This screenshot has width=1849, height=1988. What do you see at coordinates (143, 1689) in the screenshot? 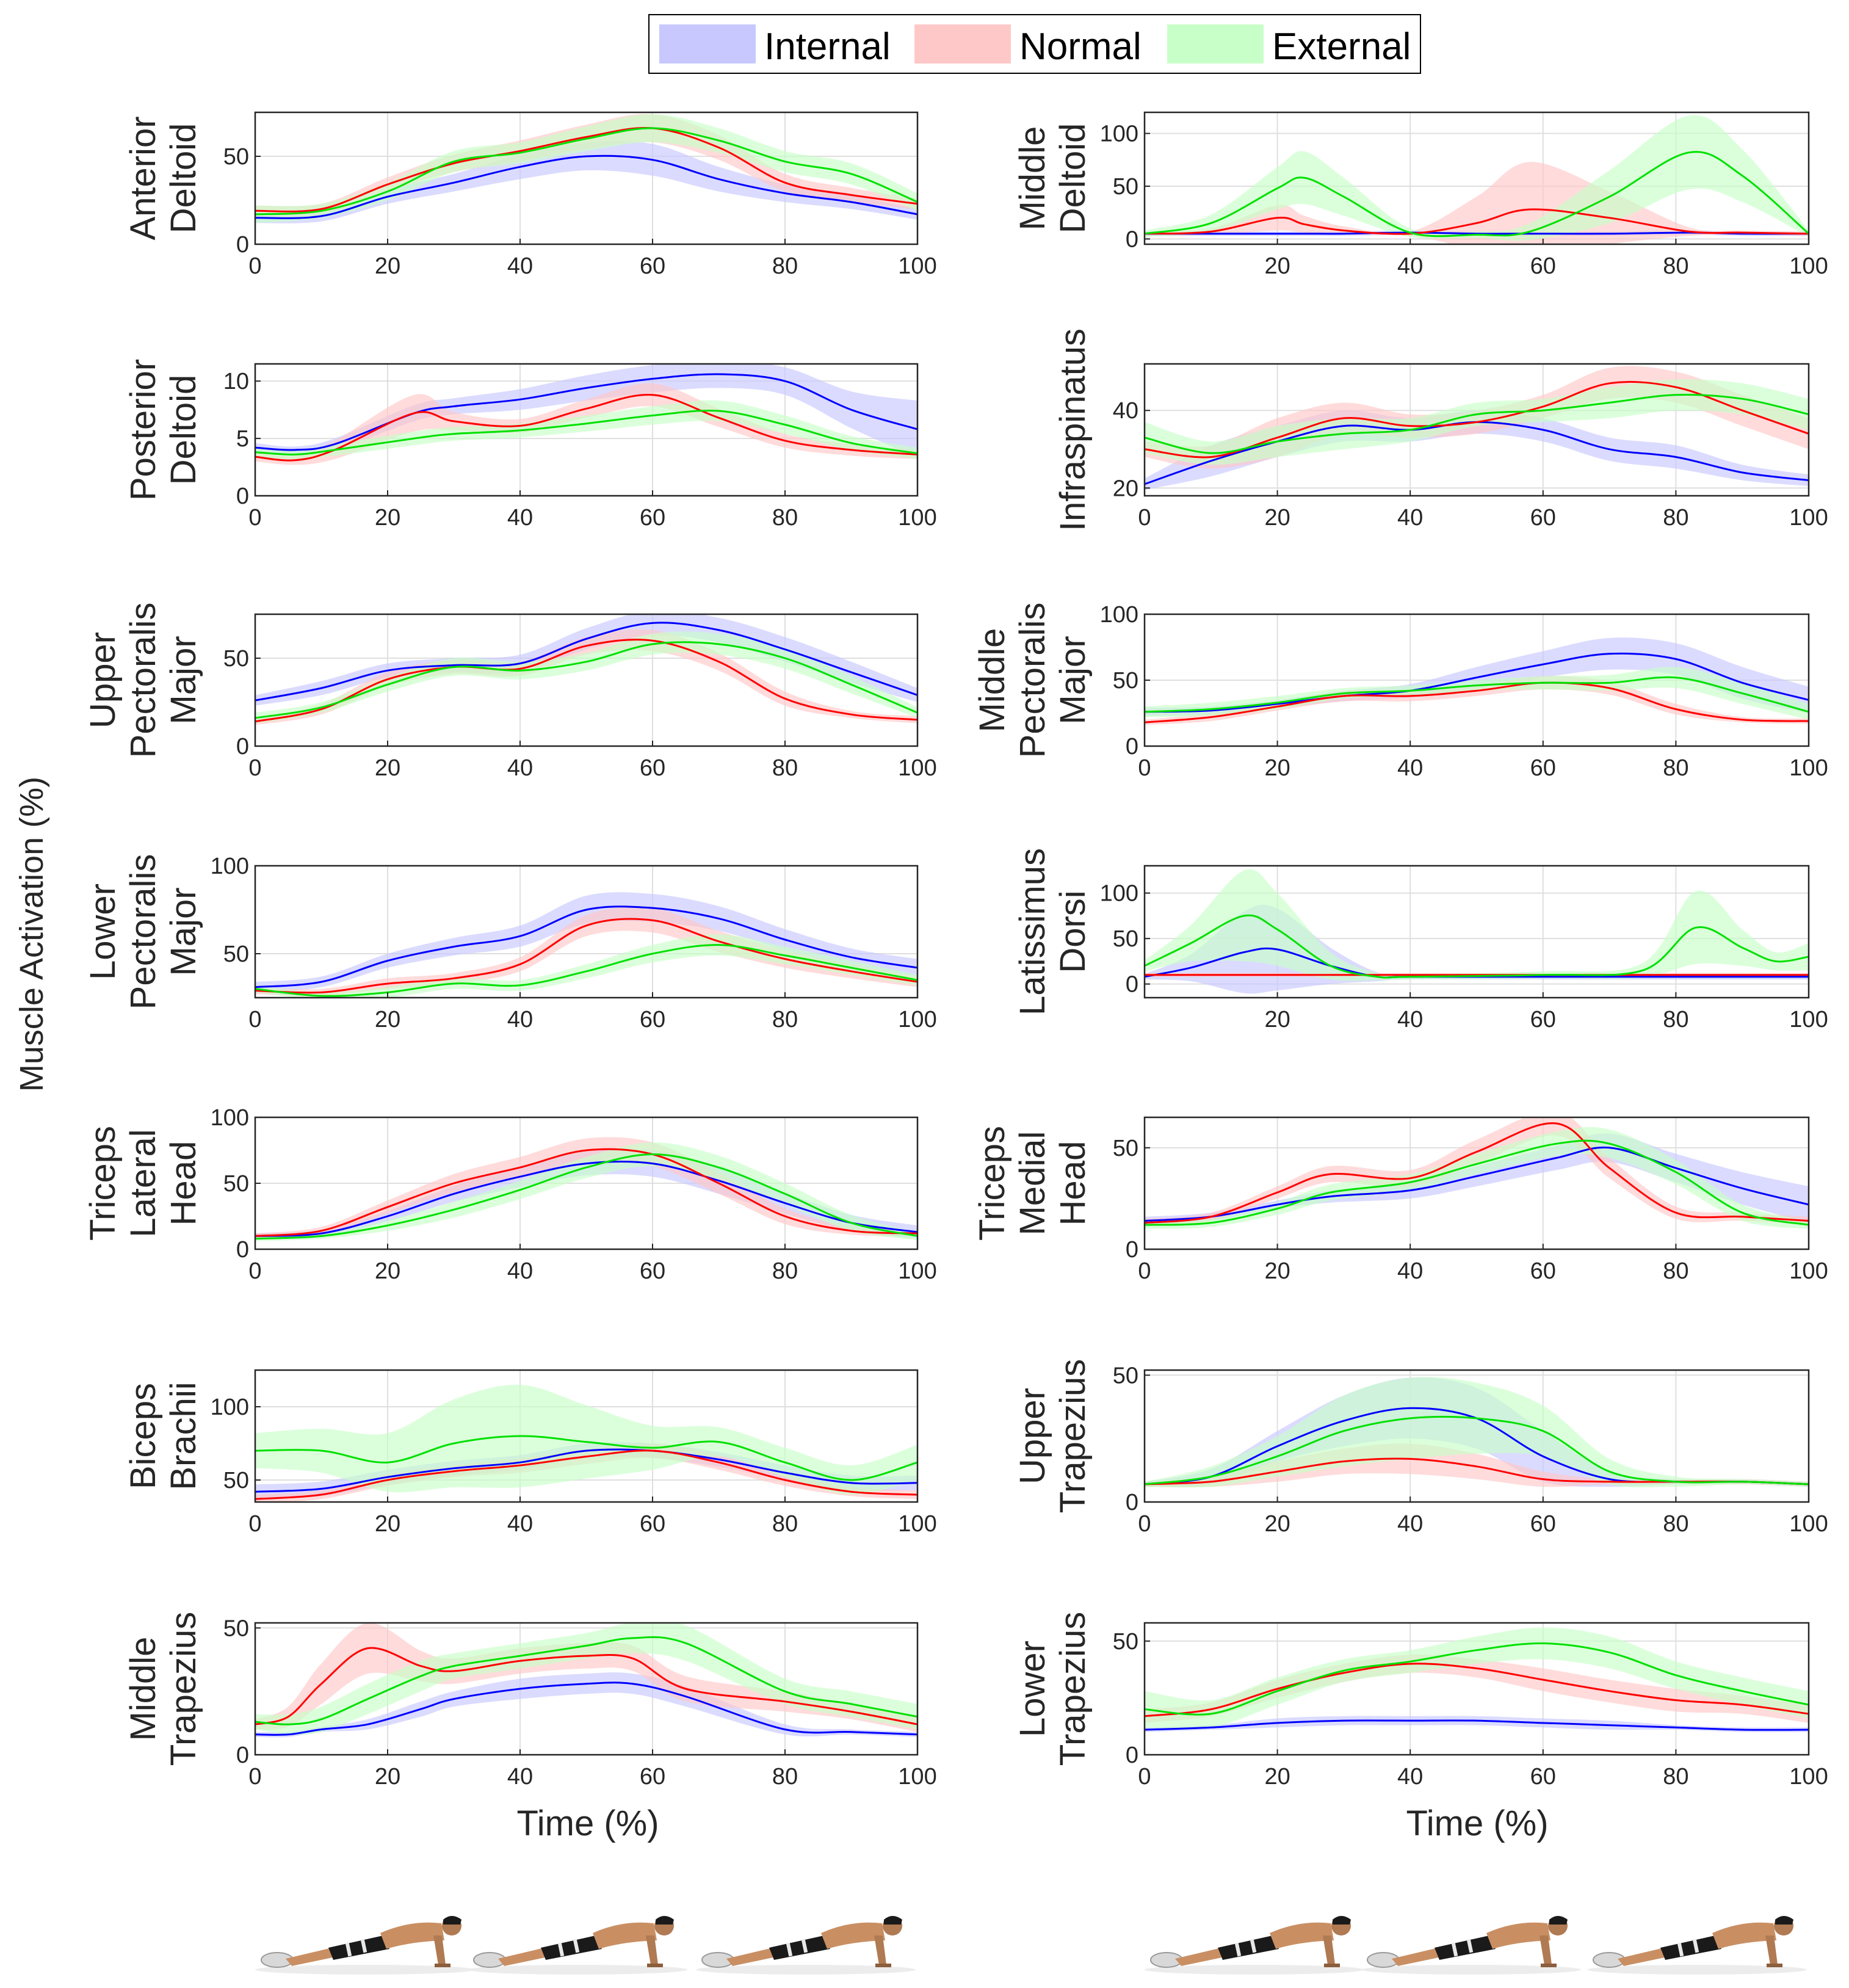
I see `panel-title-line: Middle` at bounding box center [143, 1689].